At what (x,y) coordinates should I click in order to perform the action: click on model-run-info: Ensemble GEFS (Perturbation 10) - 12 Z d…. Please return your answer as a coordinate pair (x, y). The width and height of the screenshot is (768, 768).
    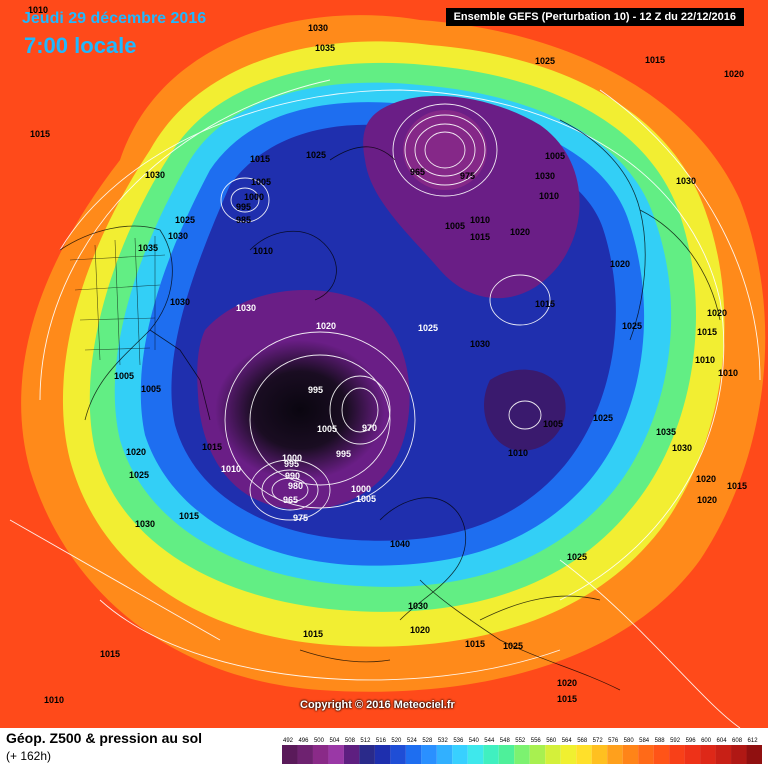
    Looking at the image, I should click on (594, 17).